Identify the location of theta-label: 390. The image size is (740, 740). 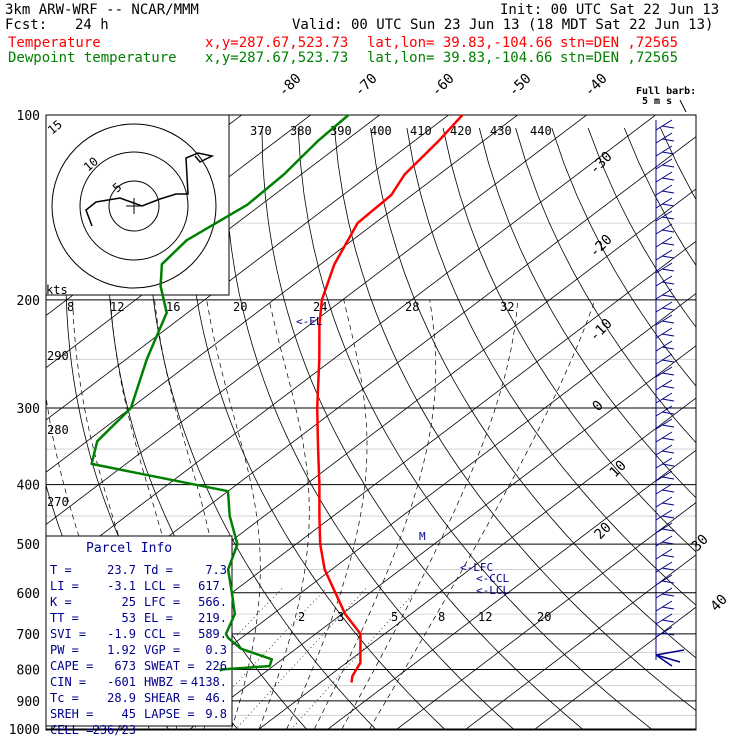
(341, 131).